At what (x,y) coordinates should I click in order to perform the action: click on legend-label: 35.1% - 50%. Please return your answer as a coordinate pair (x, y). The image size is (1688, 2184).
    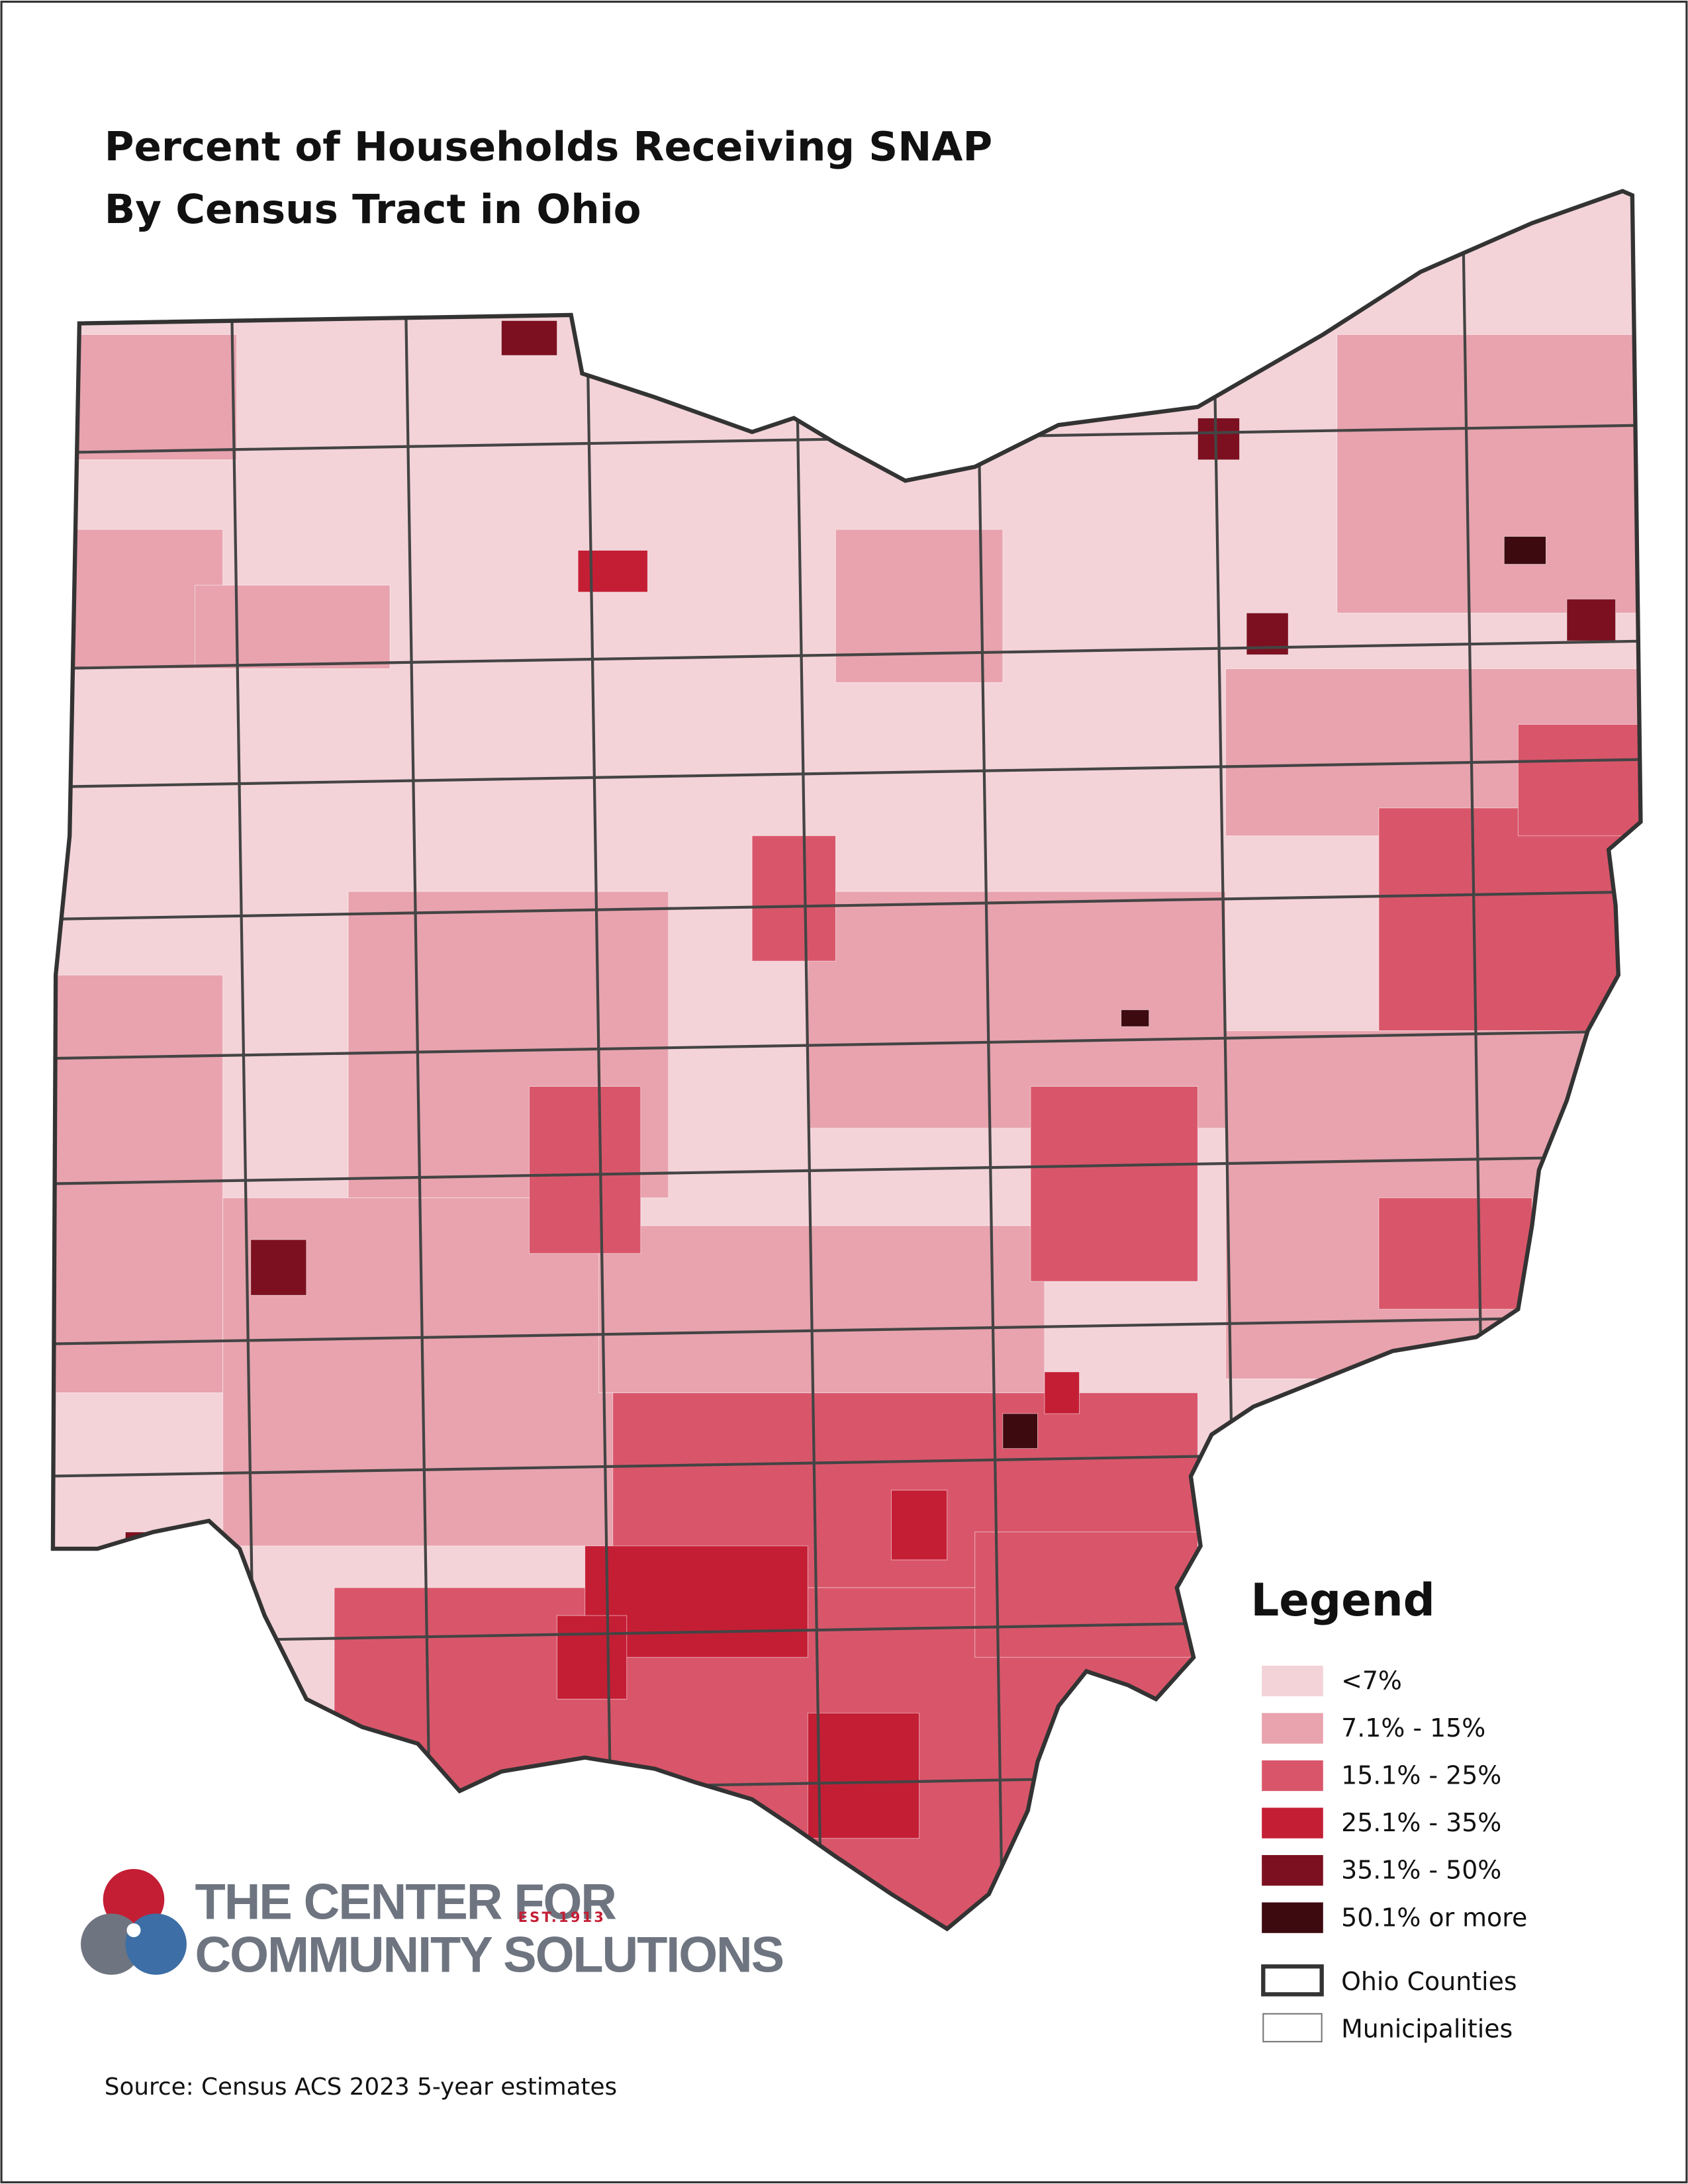
    Looking at the image, I should click on (1421, 1871).